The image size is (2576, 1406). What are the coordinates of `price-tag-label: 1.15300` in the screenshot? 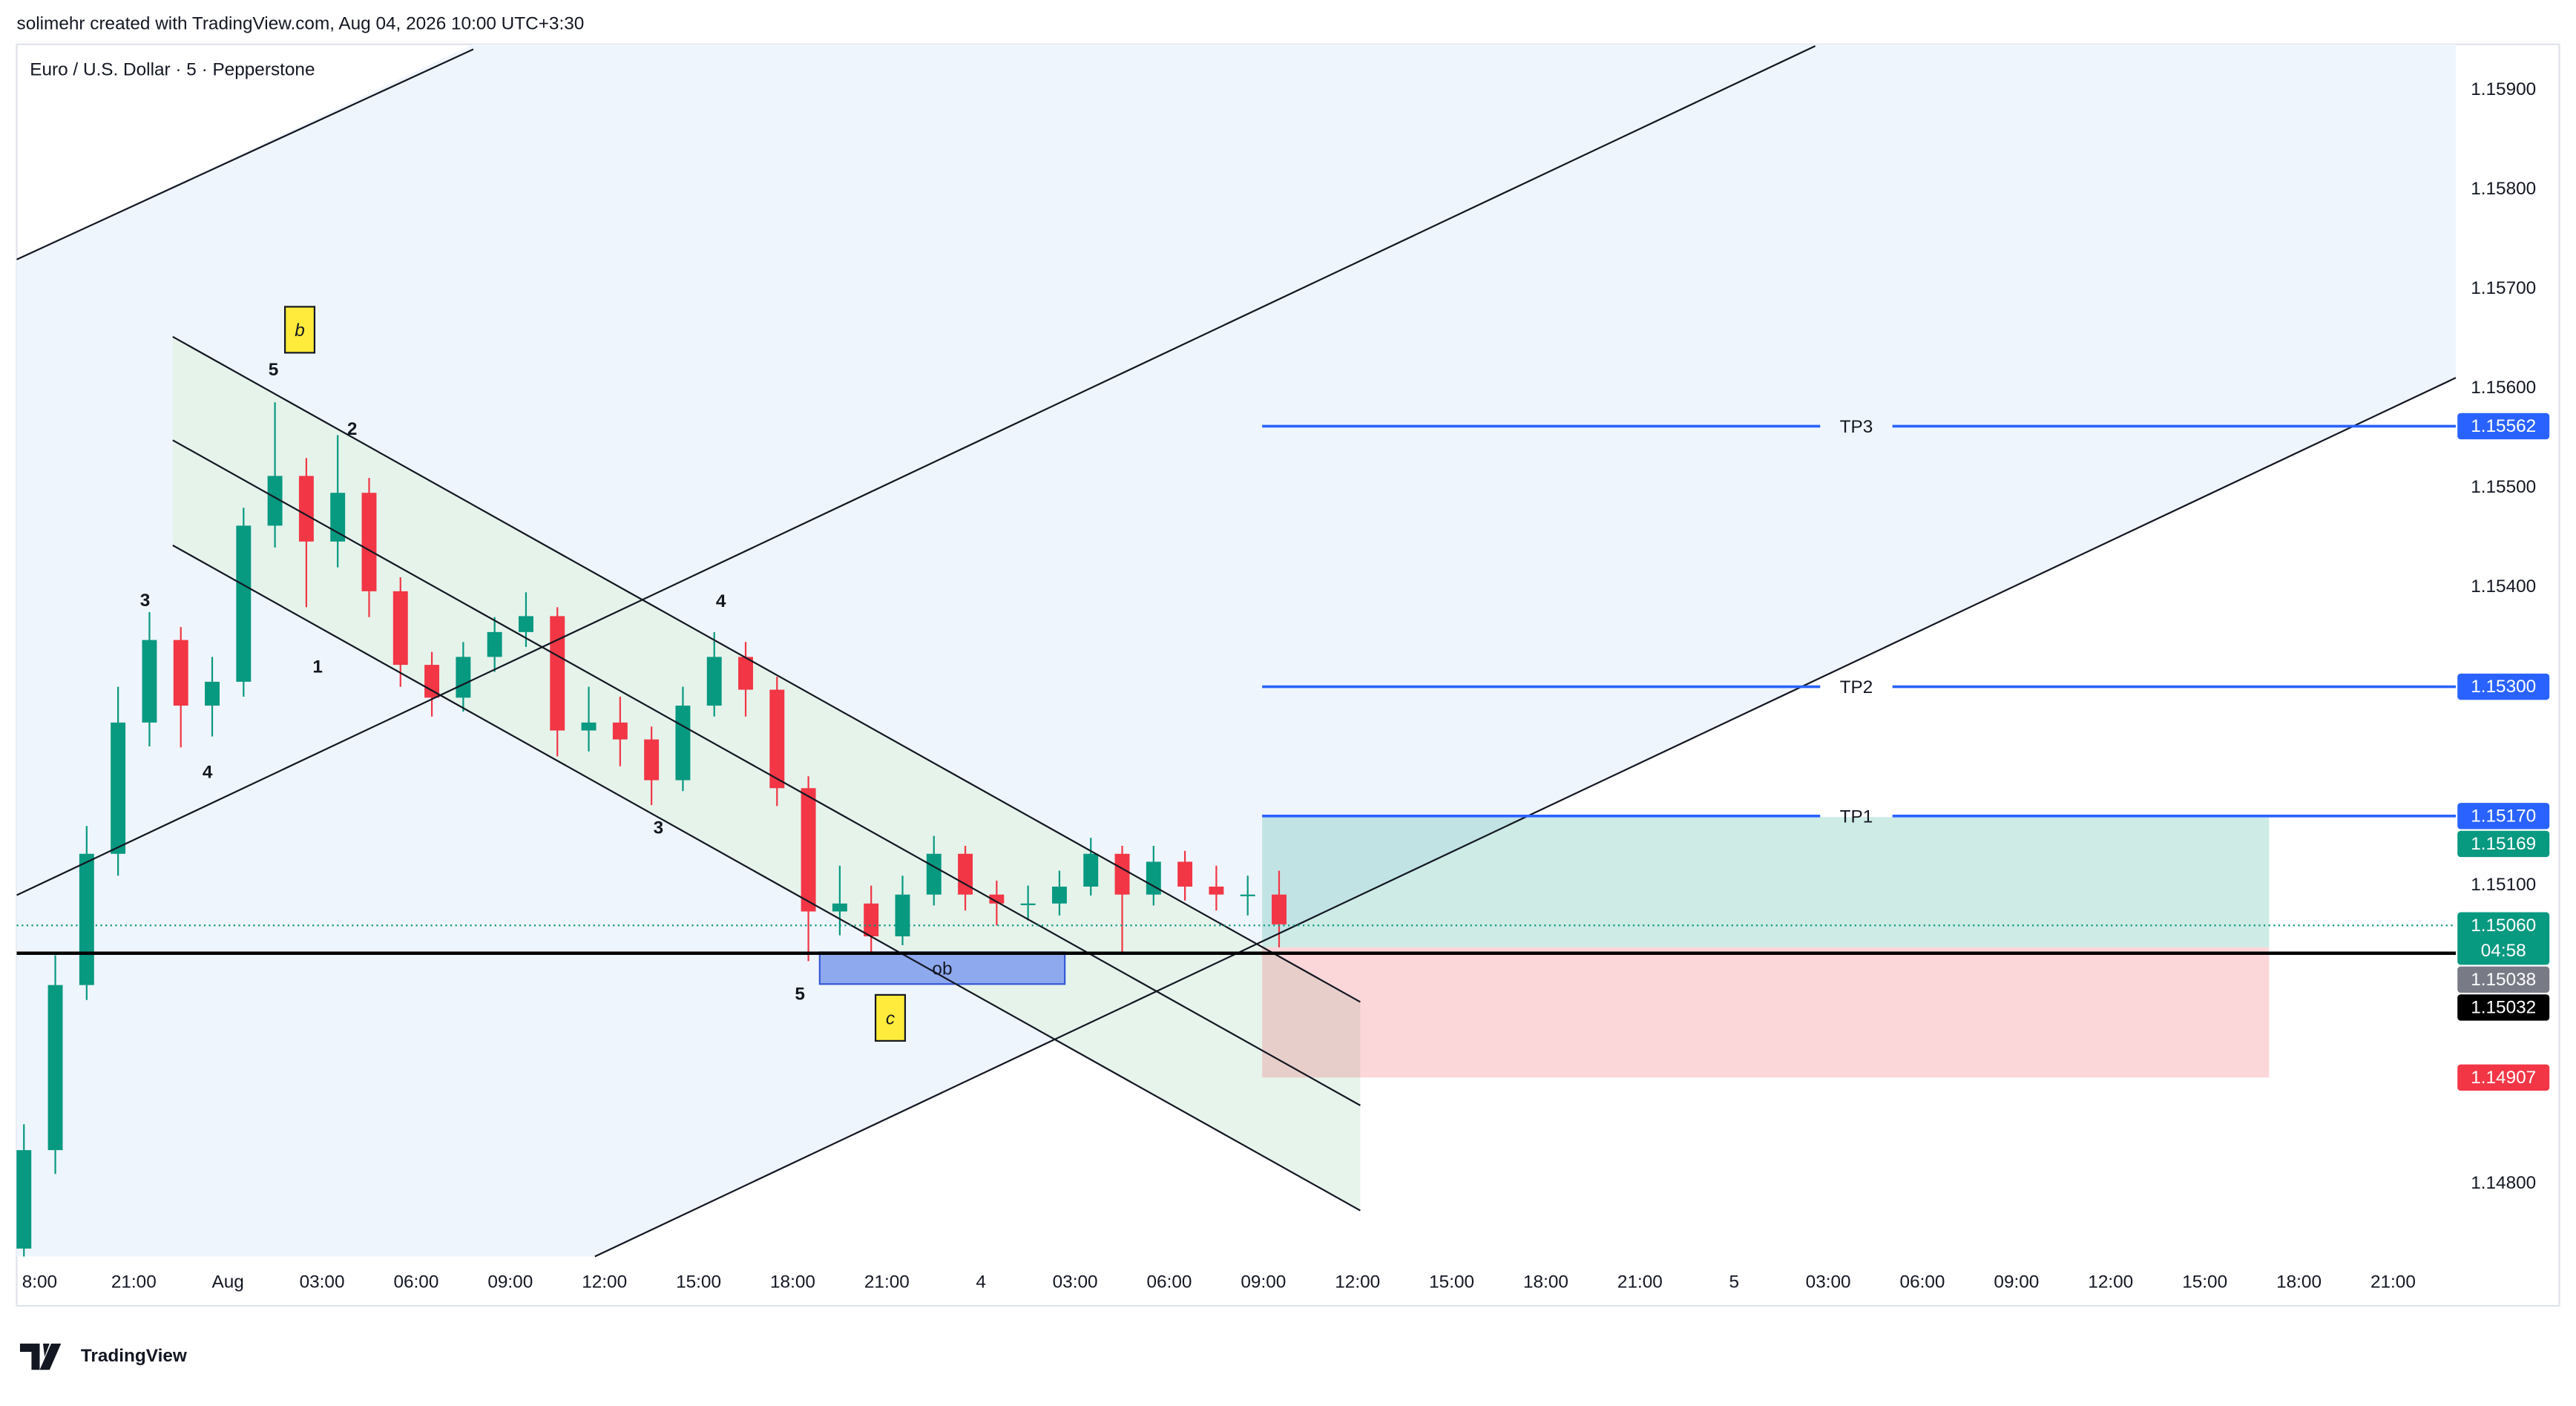 It's located at (2503, 687).